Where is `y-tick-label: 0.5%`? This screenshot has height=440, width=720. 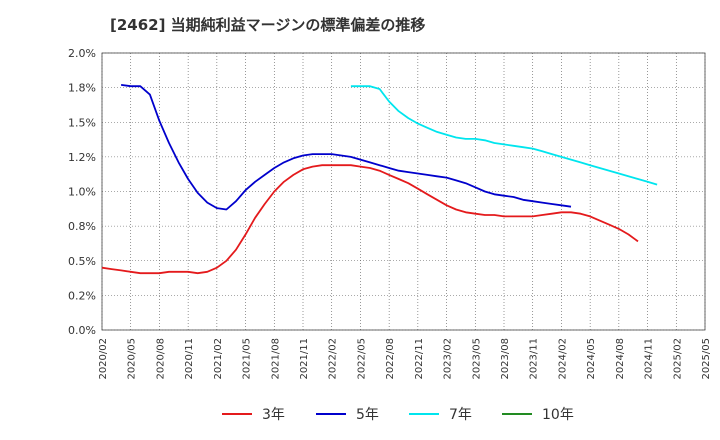 y-tick-label: 0.5% is located at coordinates (82, 261).